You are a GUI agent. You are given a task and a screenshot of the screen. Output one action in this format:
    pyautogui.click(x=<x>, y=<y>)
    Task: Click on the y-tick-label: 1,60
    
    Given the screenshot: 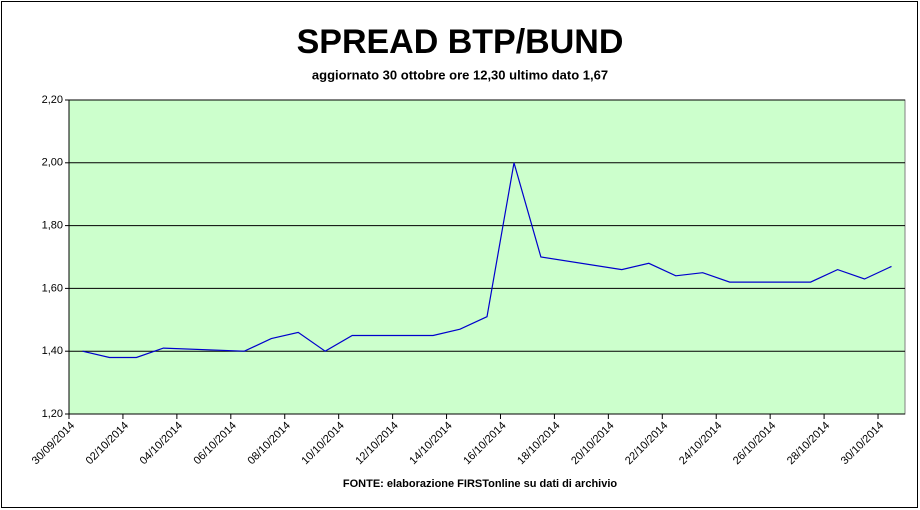 What is the action you would take?
    pyautogui.click(x=52, y=288)
    